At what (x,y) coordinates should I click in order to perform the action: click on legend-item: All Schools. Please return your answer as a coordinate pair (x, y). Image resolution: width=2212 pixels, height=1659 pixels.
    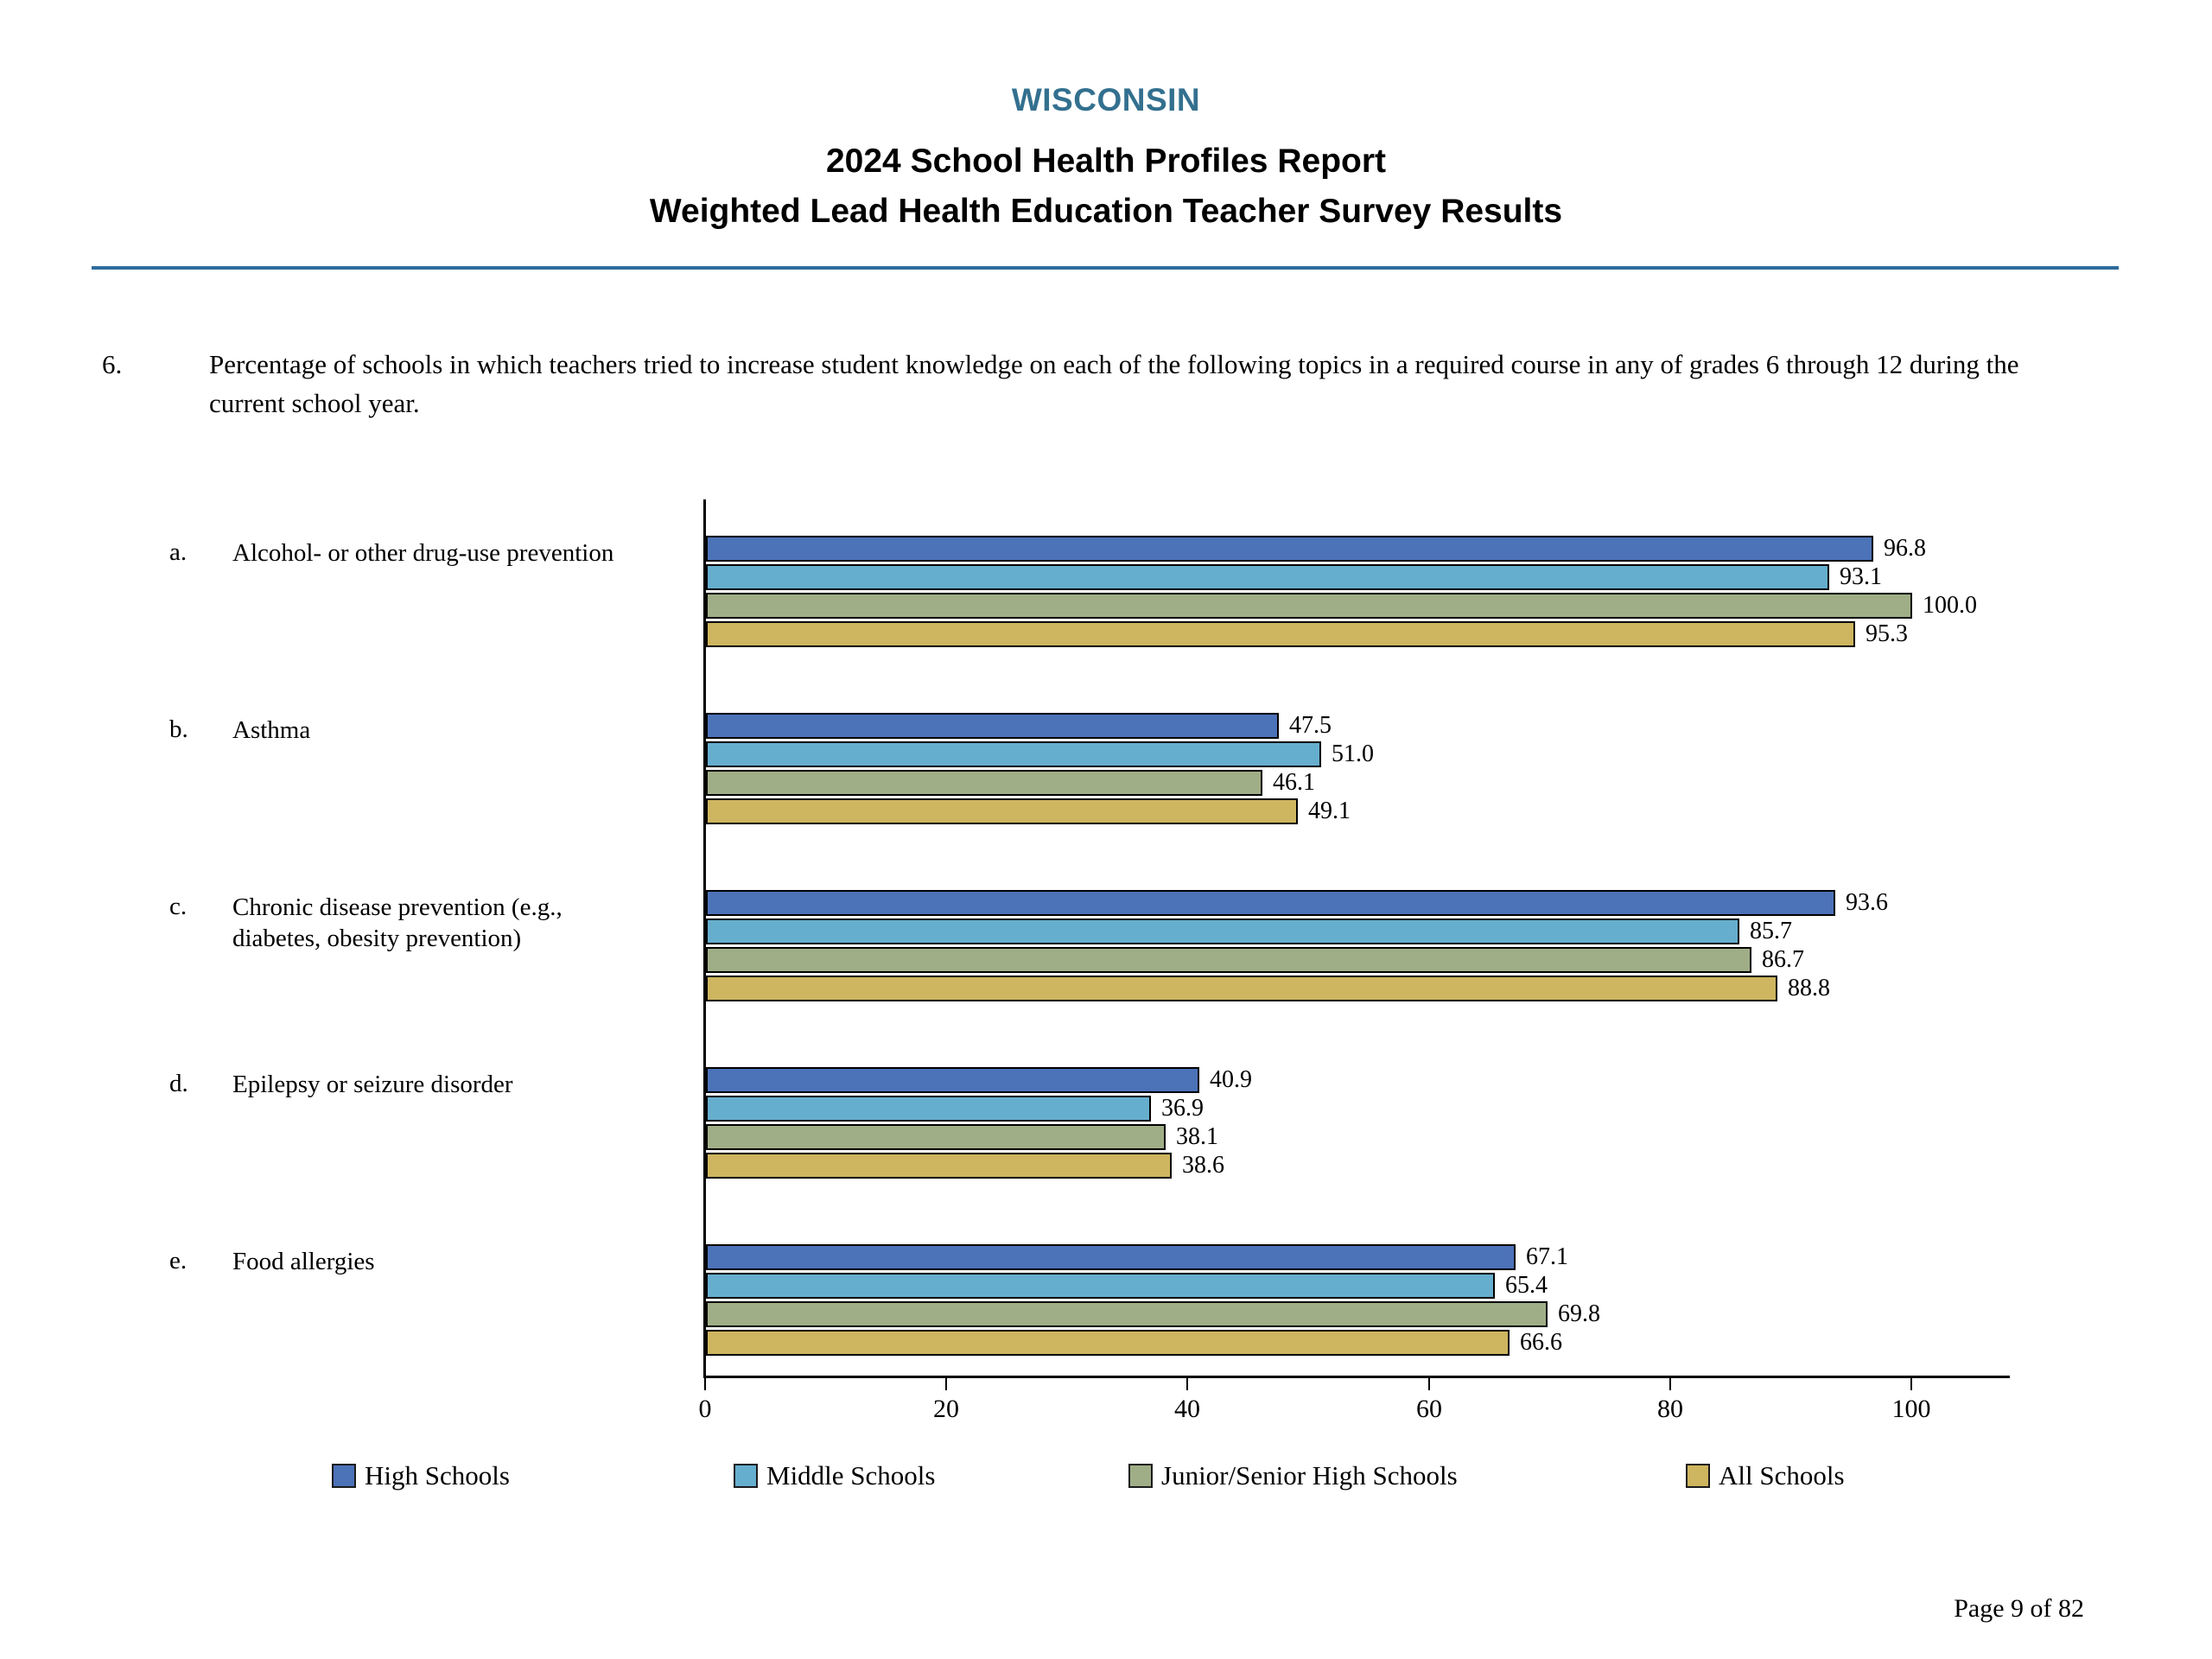
    Looking at the image, I should click on (1765, 1475).